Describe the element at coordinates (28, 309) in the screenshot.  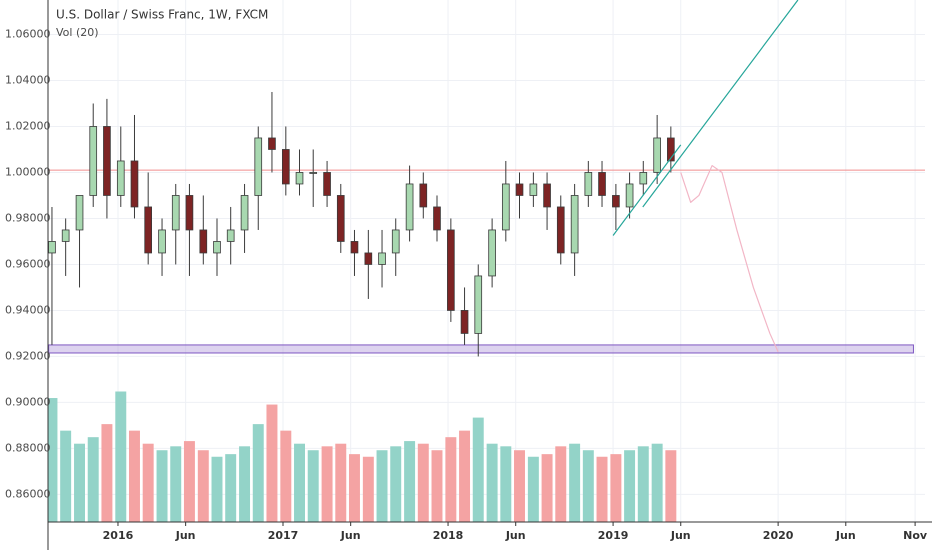
I see `y-tick-label: 0.94000` at that location.